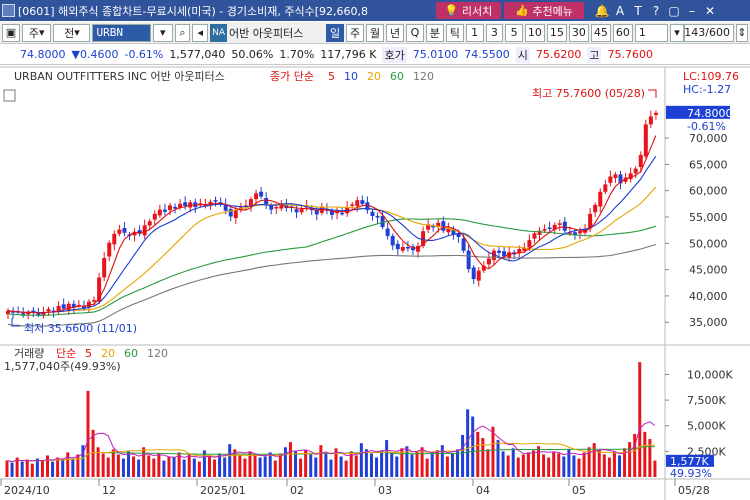 The height and width of the screenshot is (500, 750). I want to click on minute-60: 60, so click(622, 32).